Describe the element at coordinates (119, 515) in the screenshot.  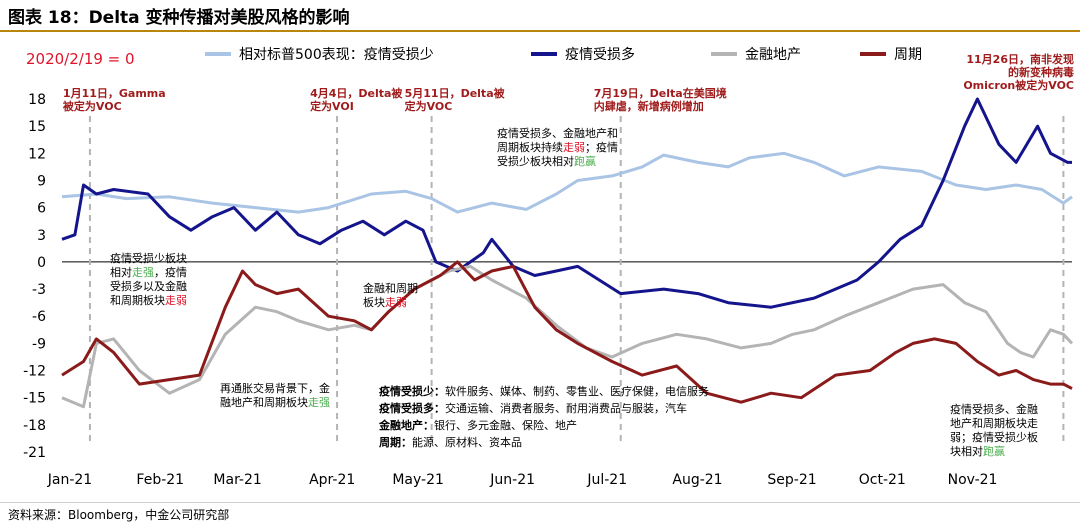
I see `source-note: 资料来源：Bloomberg，中金公司研究部` at that location.